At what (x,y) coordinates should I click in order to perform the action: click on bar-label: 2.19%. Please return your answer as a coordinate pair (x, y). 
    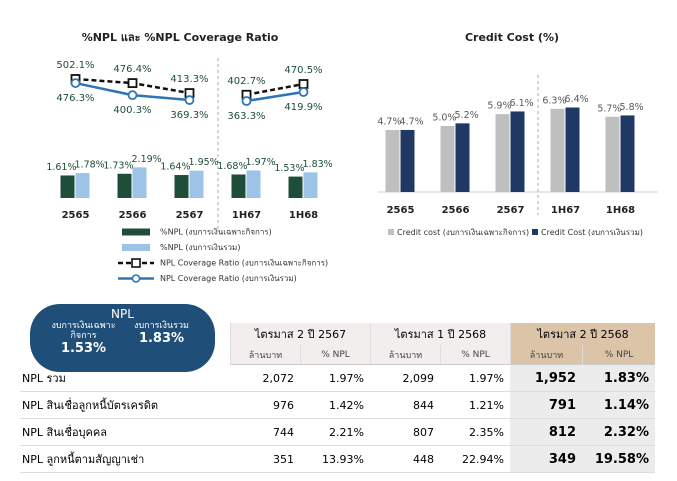
    Looking at the image, I should click on (147, 159).